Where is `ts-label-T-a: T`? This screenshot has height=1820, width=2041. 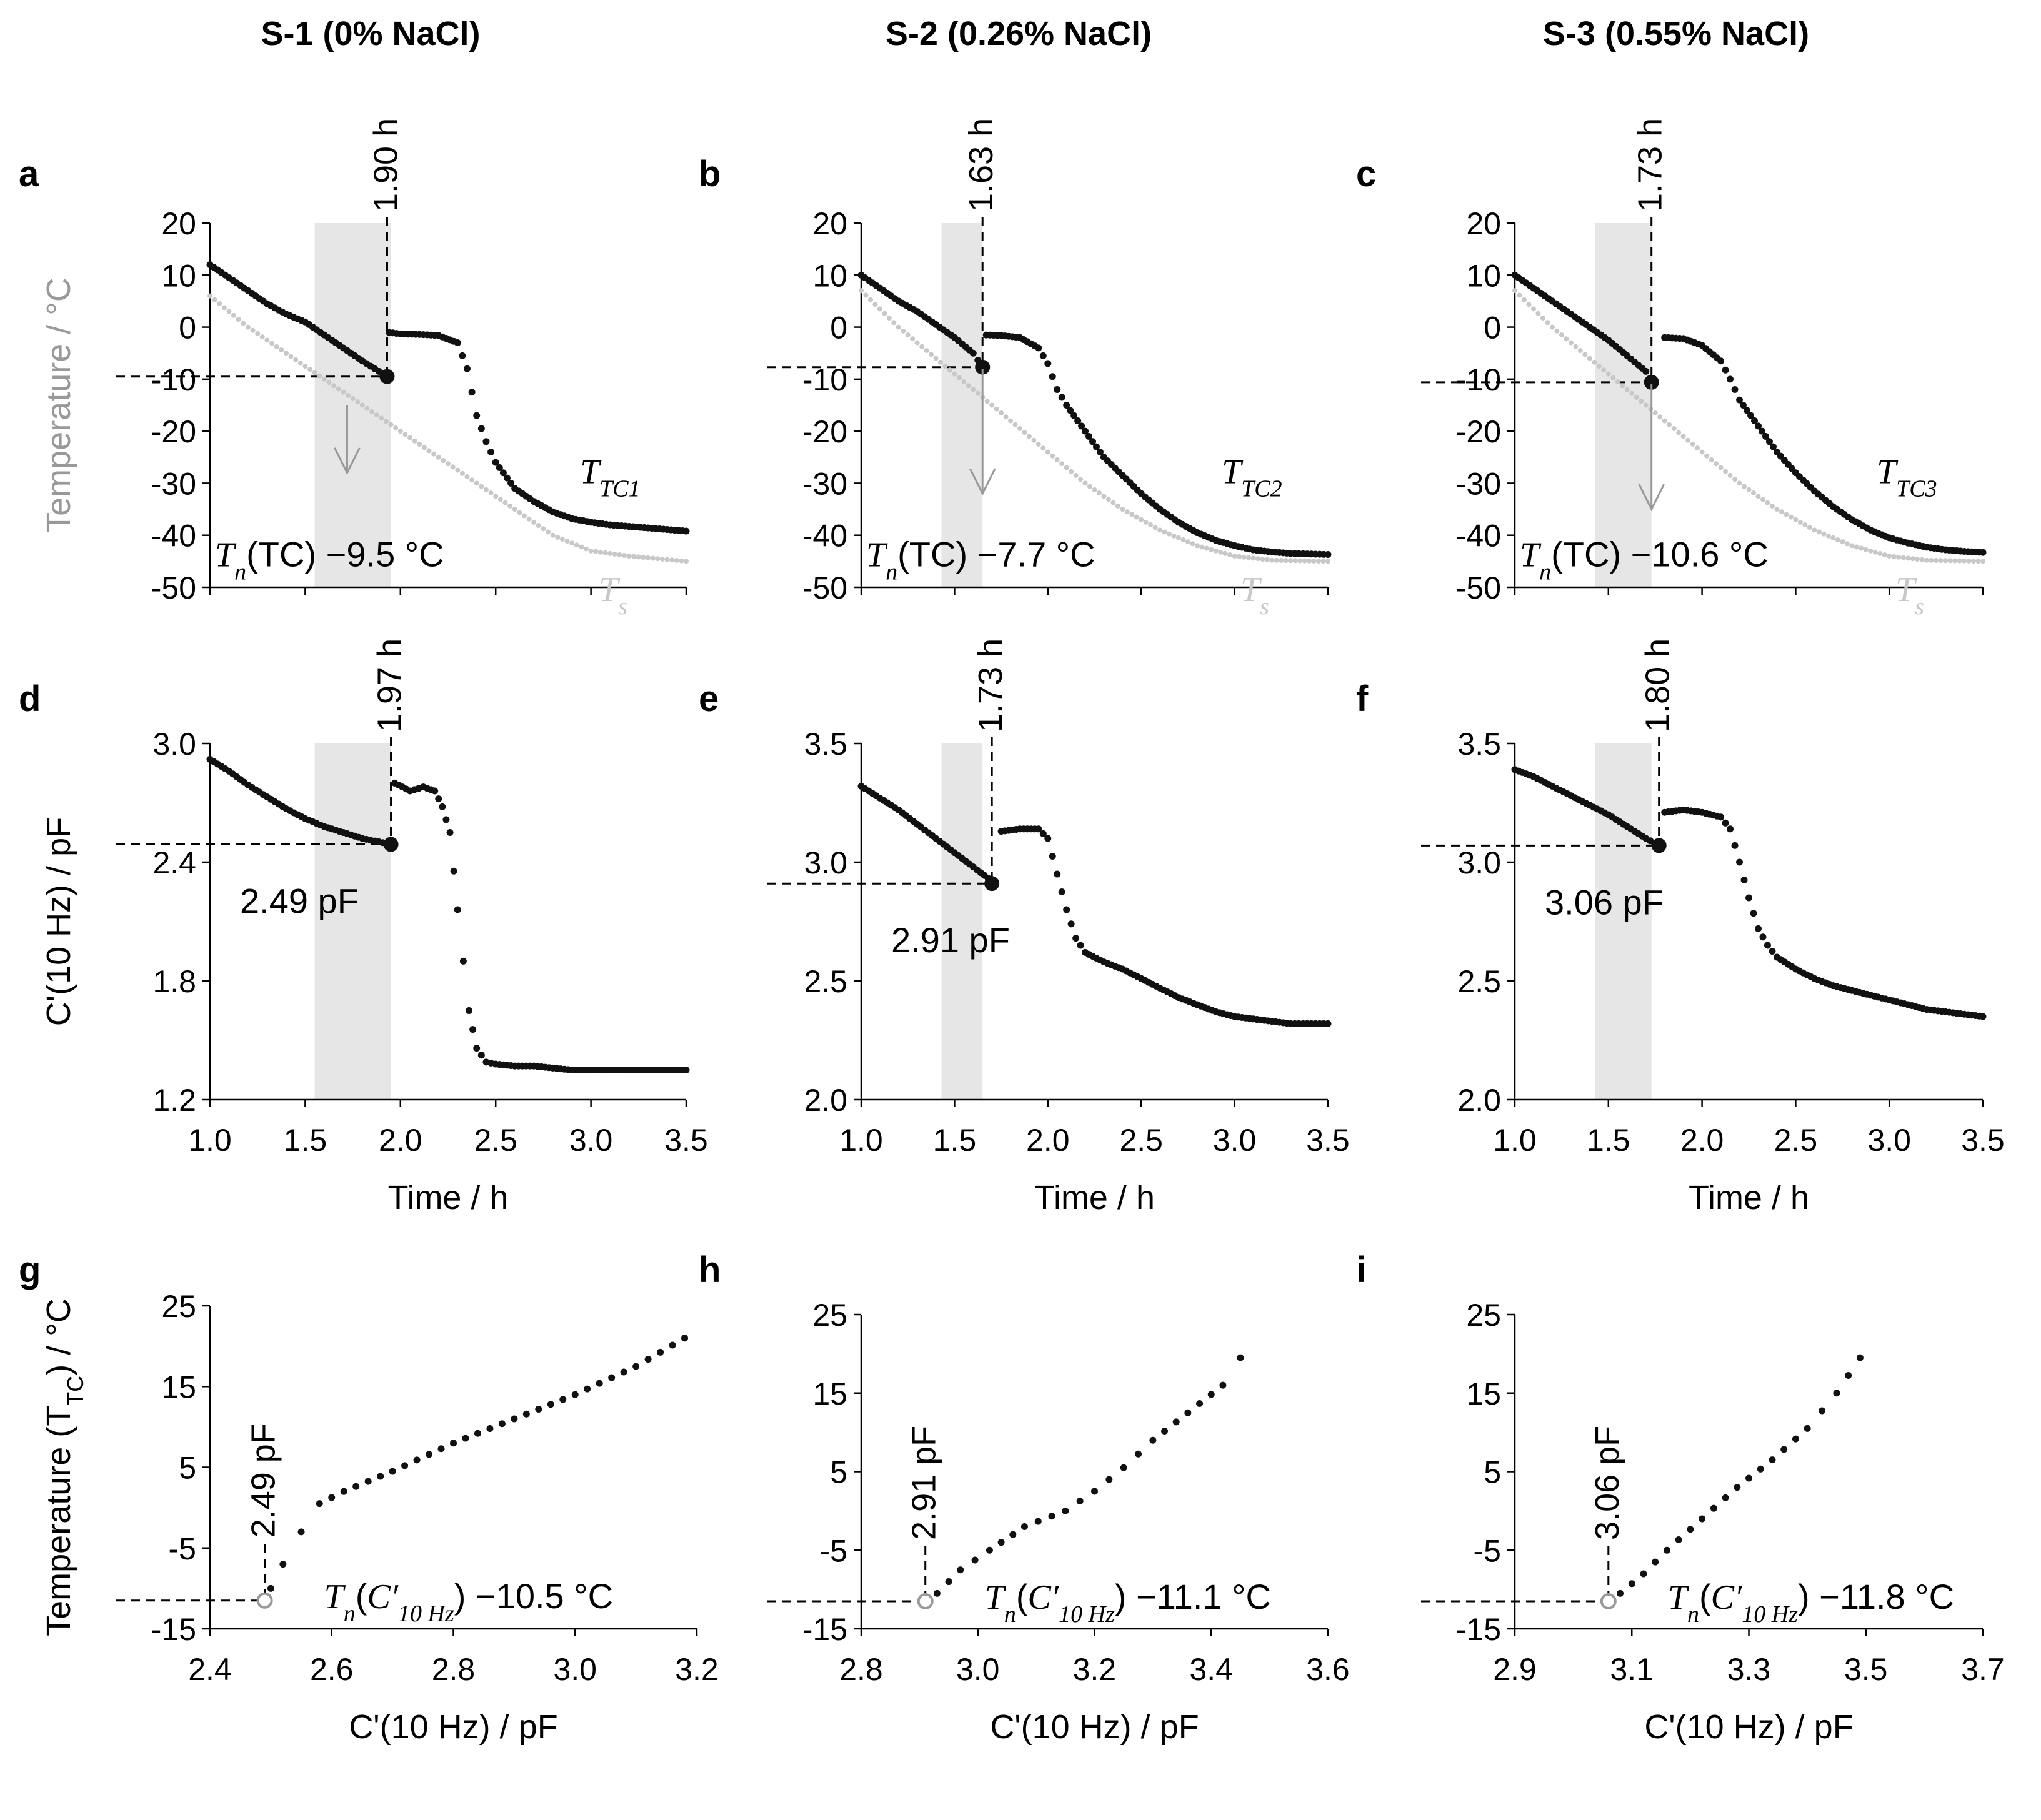
ts-label-T-a: T is located at coordinates (610, 589).